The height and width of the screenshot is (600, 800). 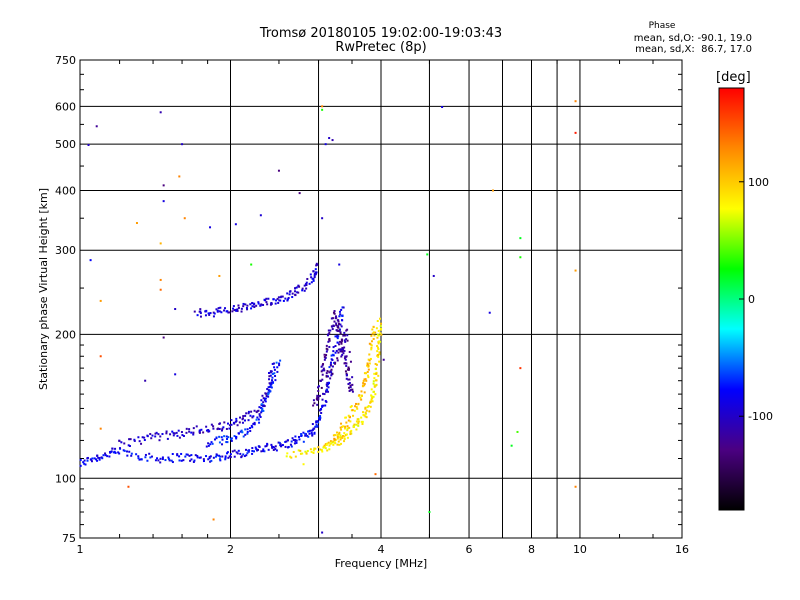 I want to click on chart-title: Tromsø 20180105 19:02:00-19:03:43, so click(x=381, y=33).